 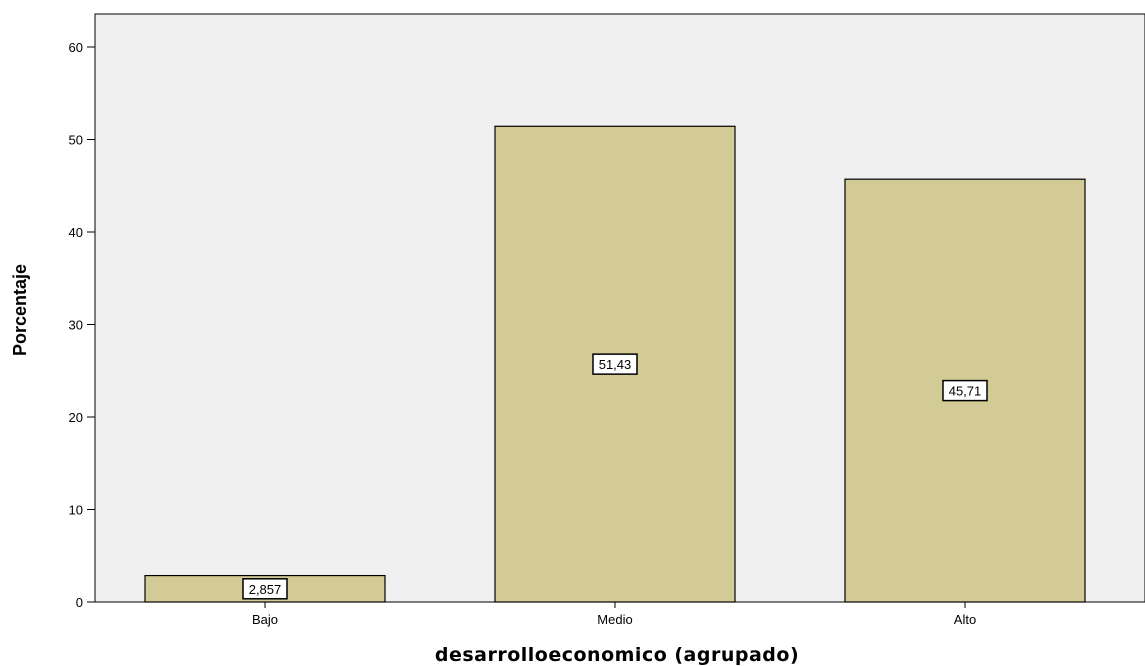 I want to click on data-label: 51,43, so click(x=615, y=364).